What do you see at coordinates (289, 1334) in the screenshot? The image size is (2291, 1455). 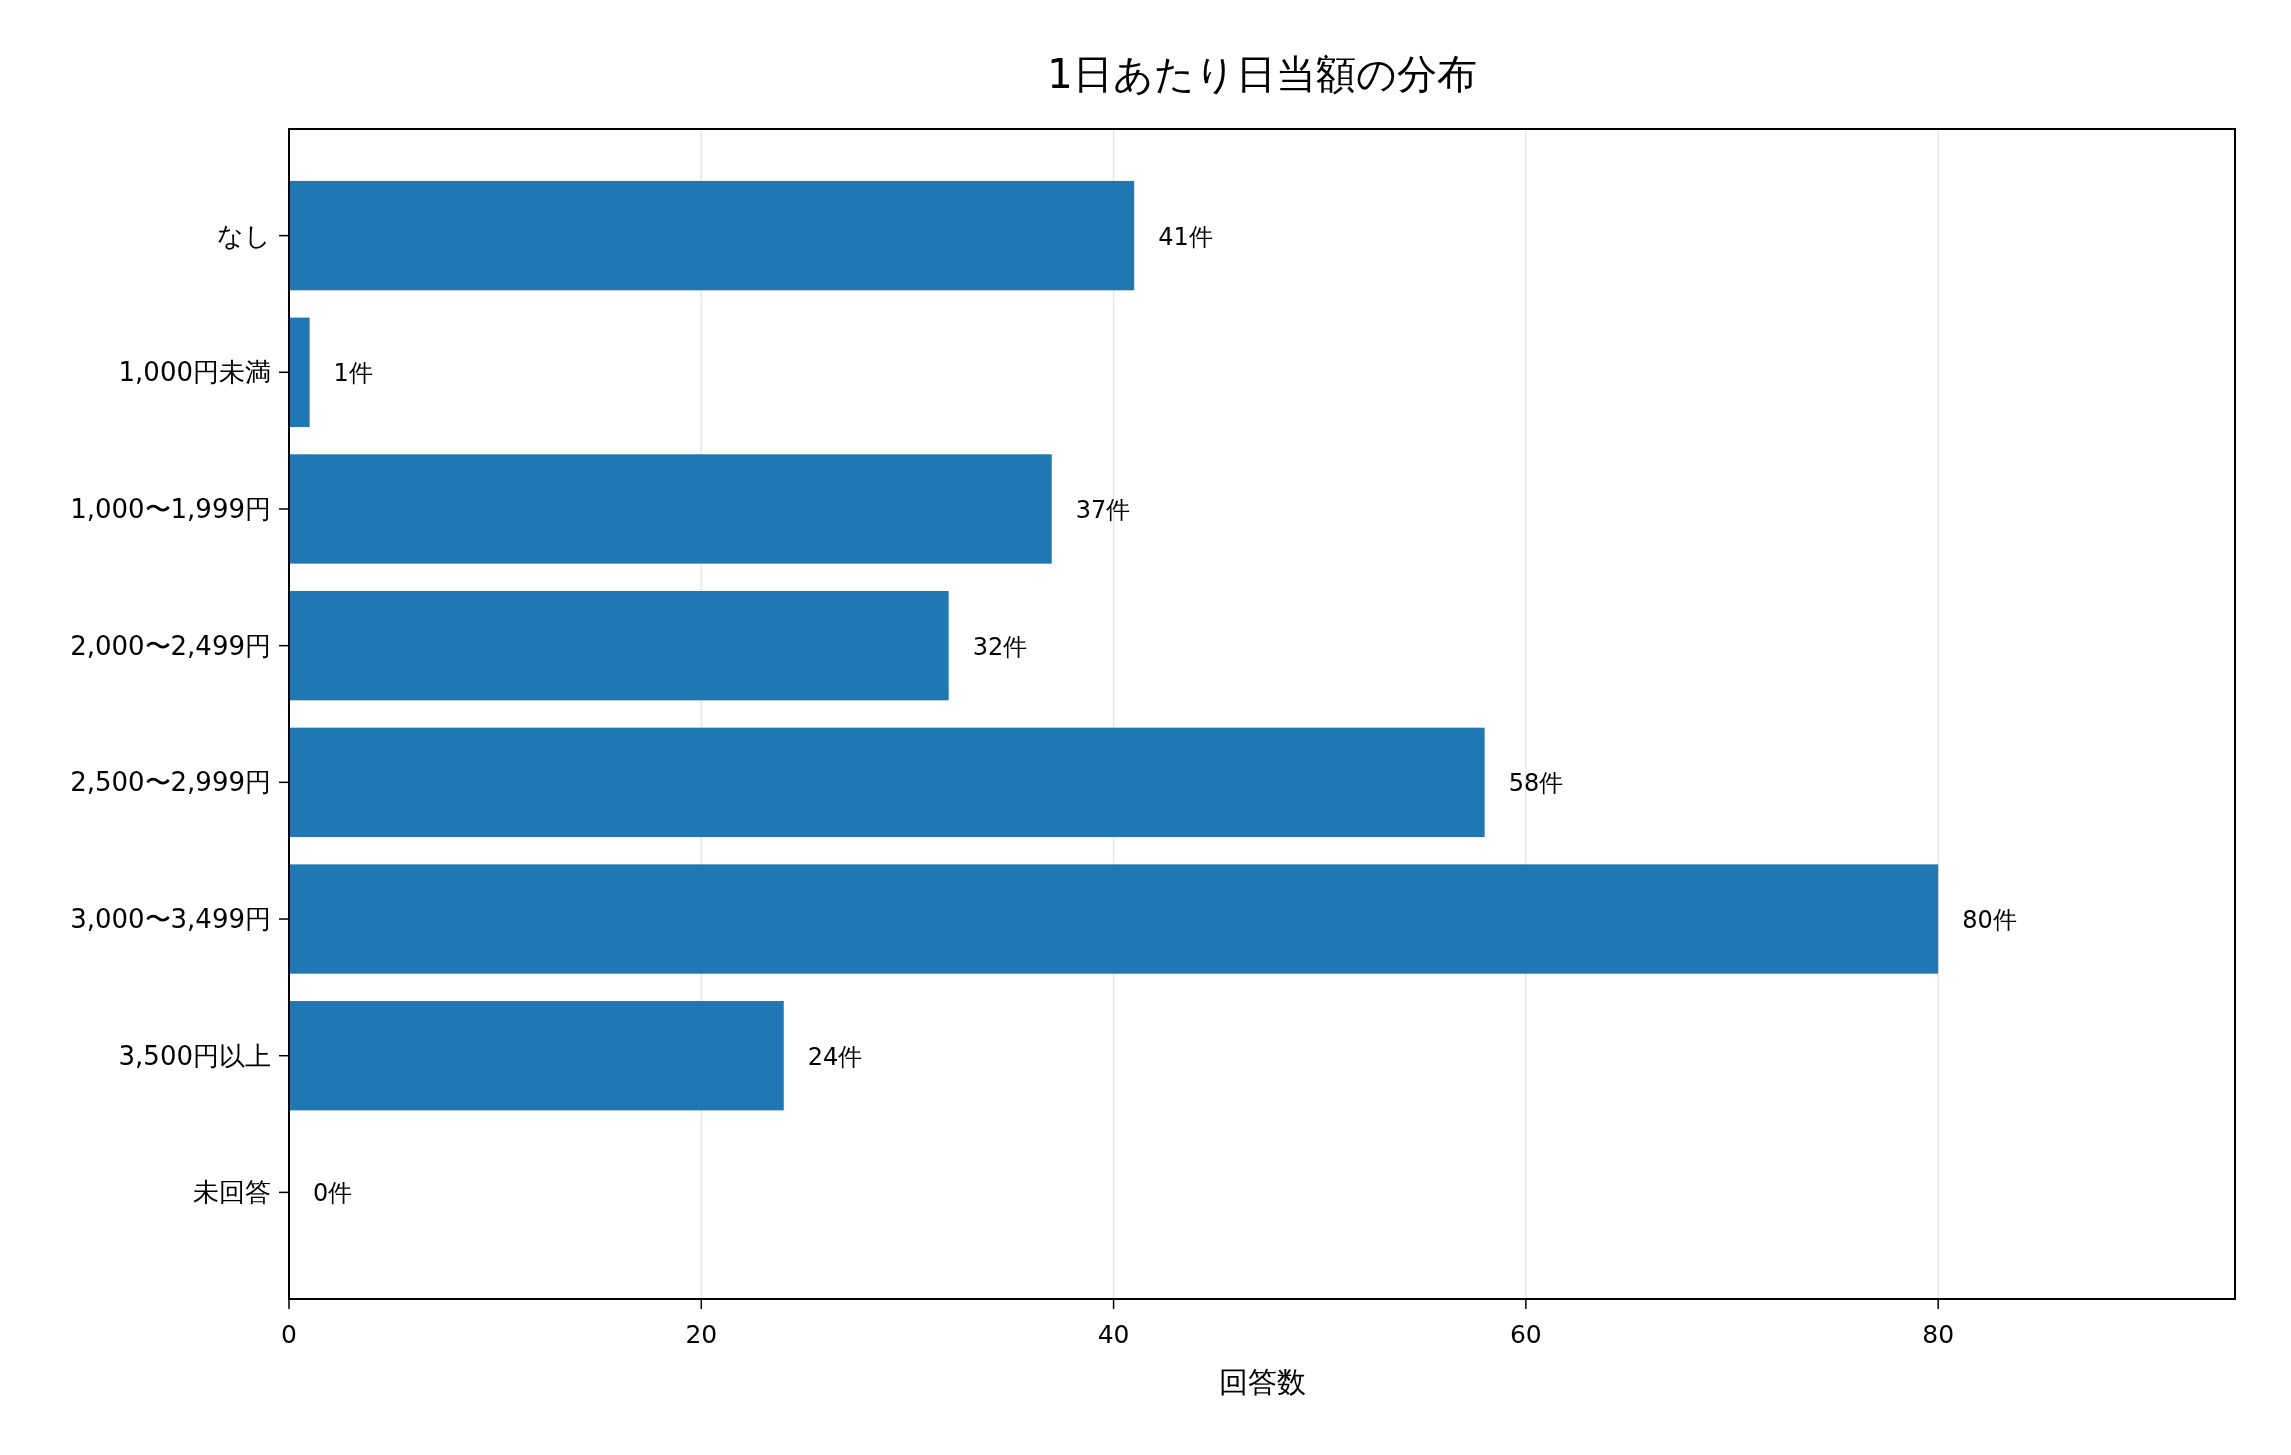 I see `x-tick-label: 0` at bounding box center [289, 1334].